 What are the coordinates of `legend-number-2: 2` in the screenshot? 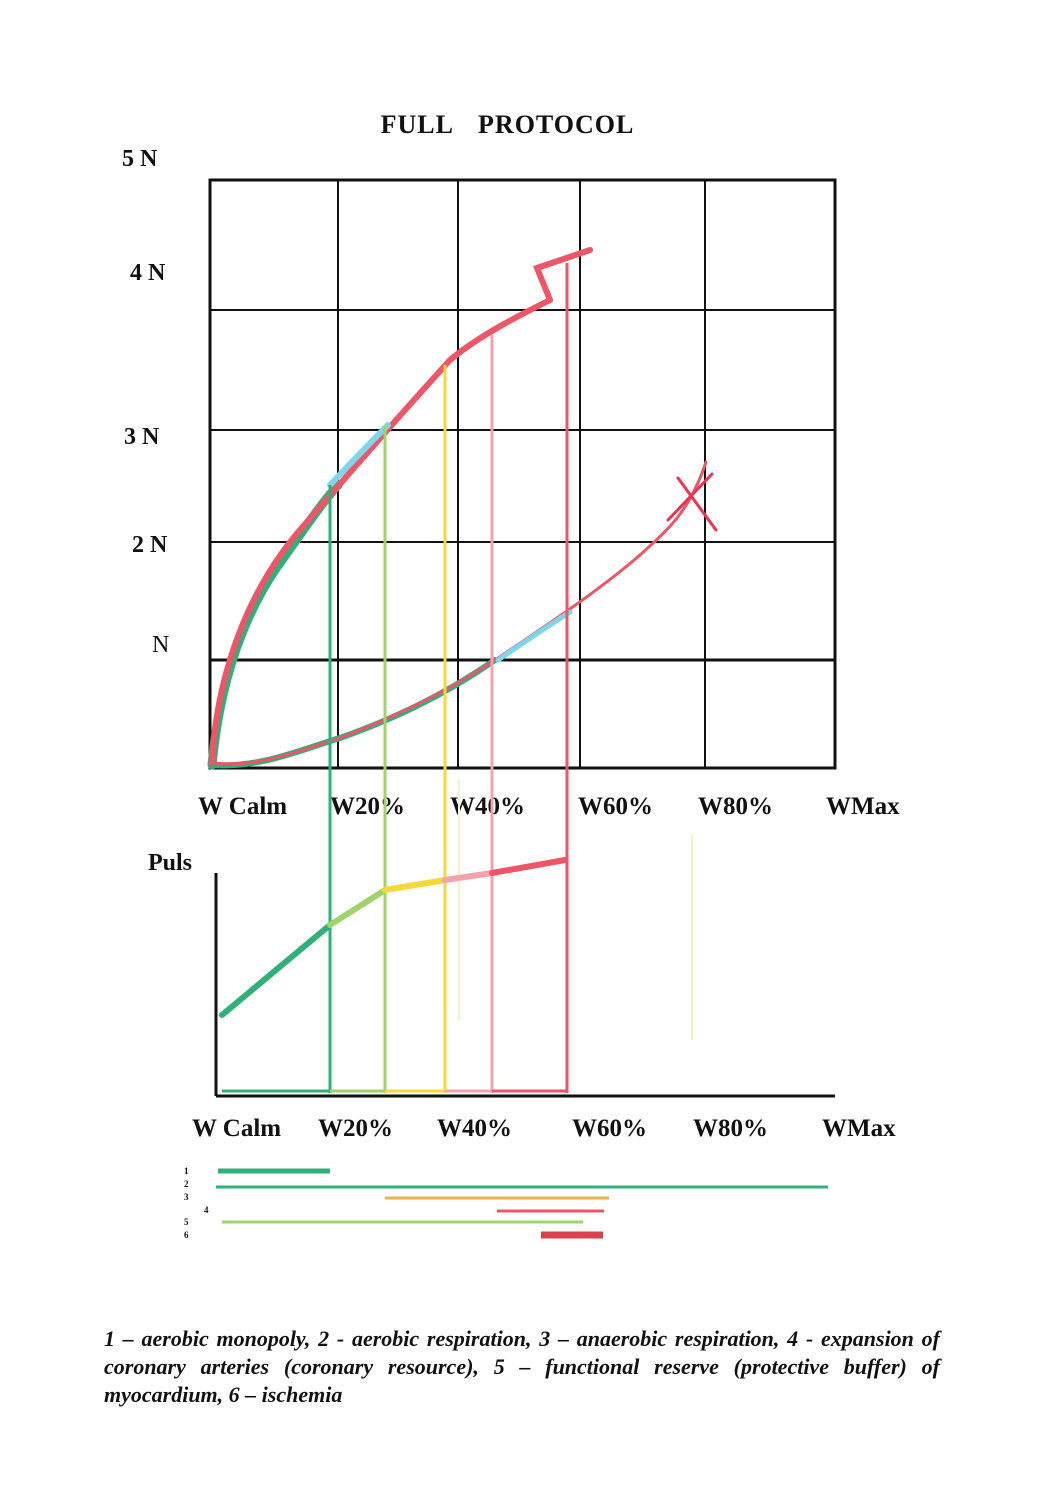 It's located at (186, 1184).